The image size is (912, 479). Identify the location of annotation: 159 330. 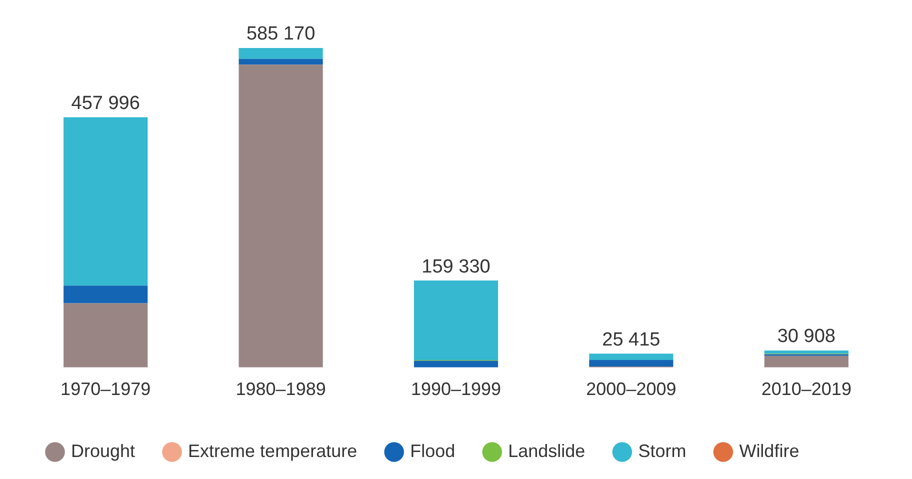
(456, 267).